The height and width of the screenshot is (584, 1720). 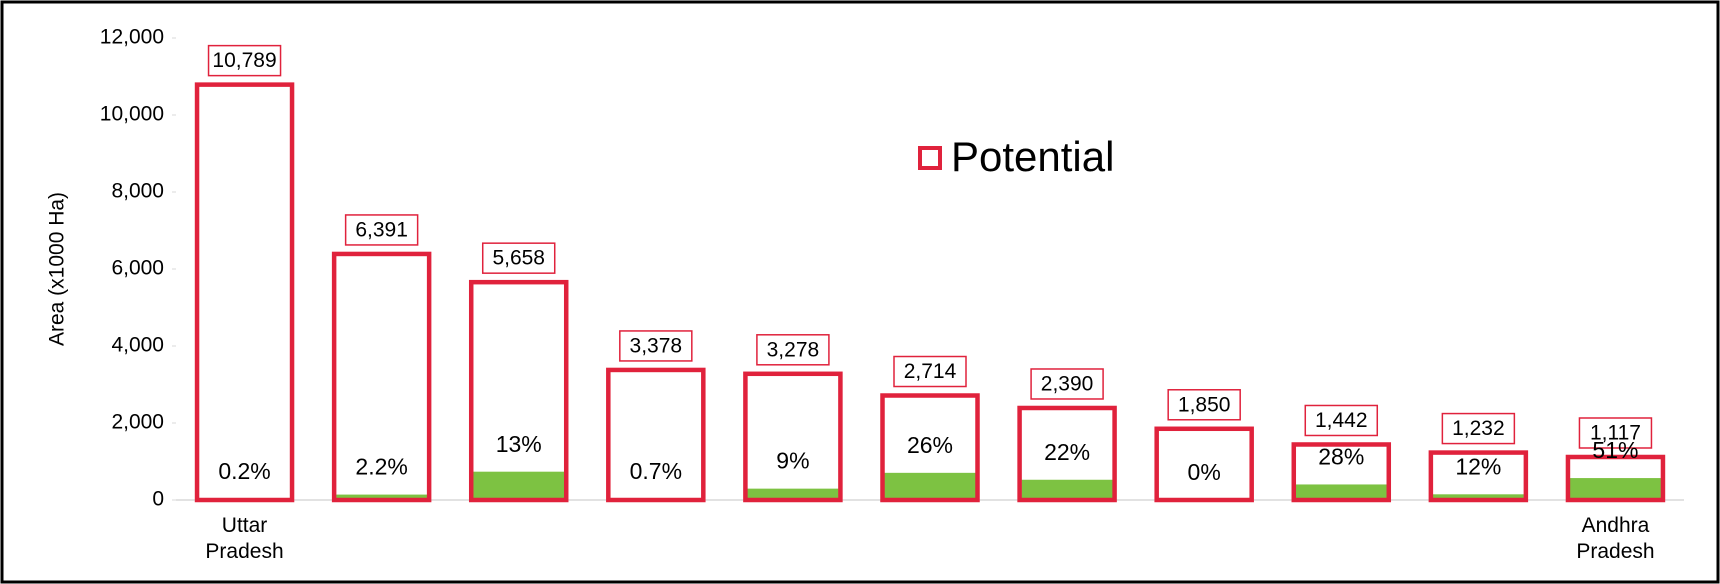 I want to click on legend-label: Potential, so click(x=1032, y=156).